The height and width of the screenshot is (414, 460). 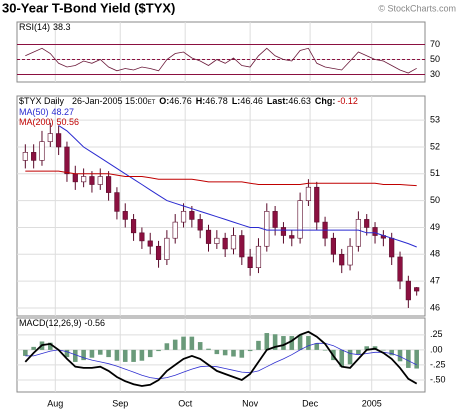 I want to click on field-label: O:, so click(x=164, y=101).